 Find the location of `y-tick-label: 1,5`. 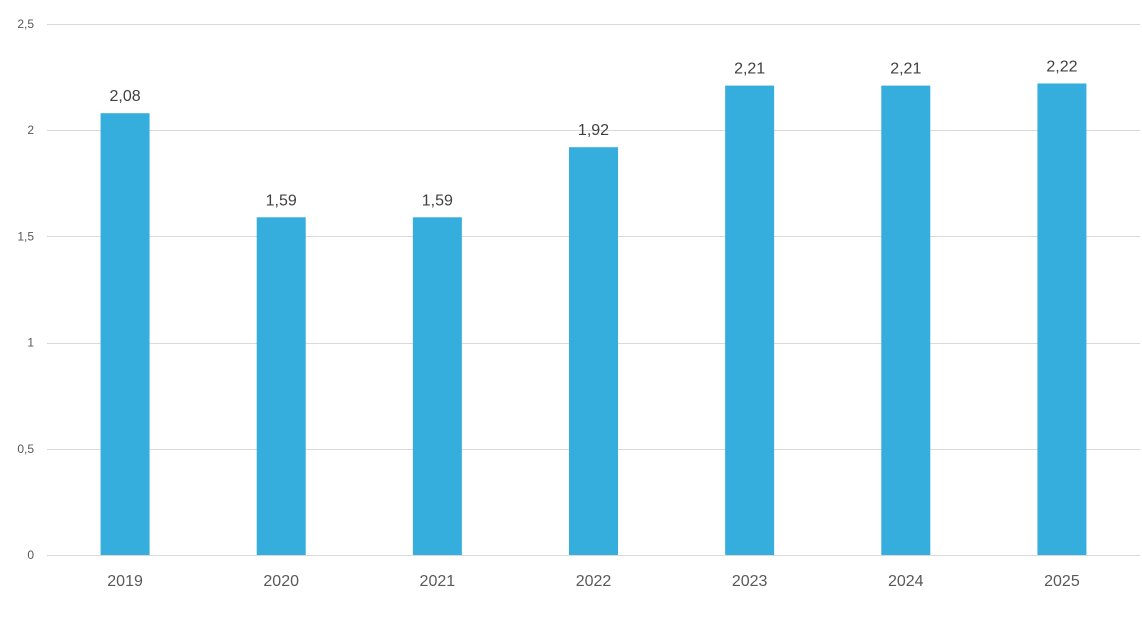

y-tick-label: 1,5 is located at coordinates (25, 236).